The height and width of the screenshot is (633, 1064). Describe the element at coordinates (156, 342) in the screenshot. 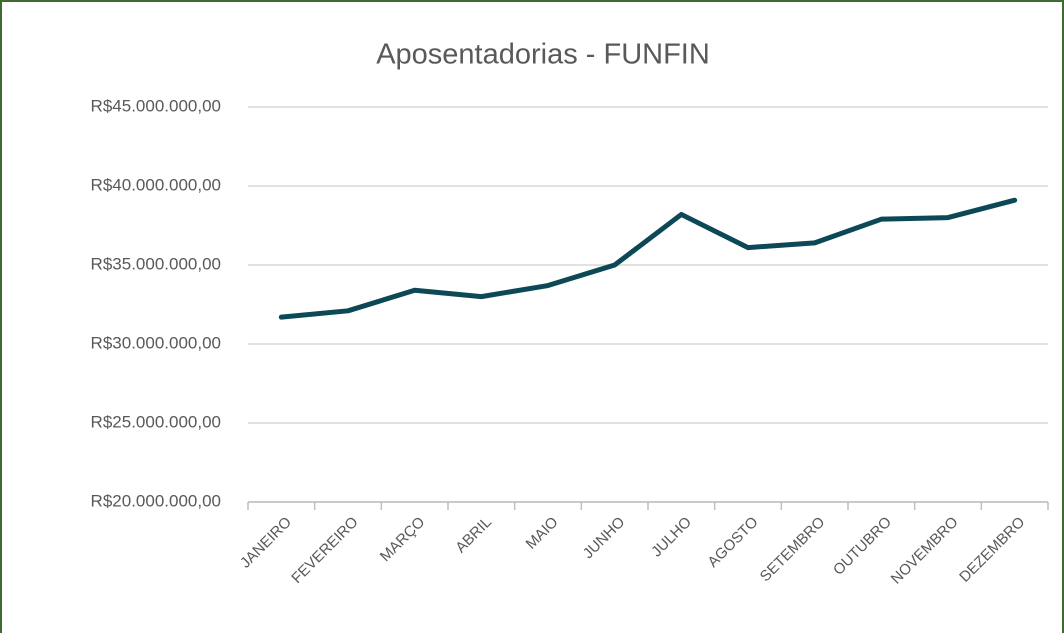

I see `y-tick-label: R$30.000.000,00` at that location.